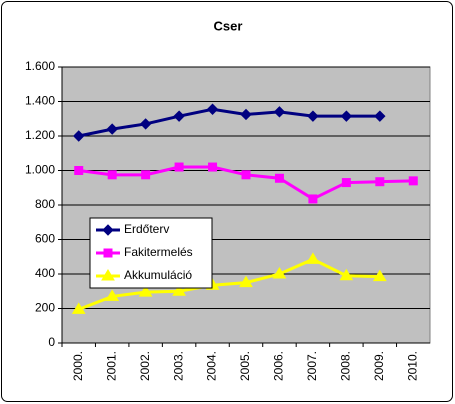 Image resolution: width=455 pixels, height=404 pixels. What do you see at coordinates (40, 170) in the screenshot?
I see `y-tick-label: 1.000` at bounding box center [40, 170].